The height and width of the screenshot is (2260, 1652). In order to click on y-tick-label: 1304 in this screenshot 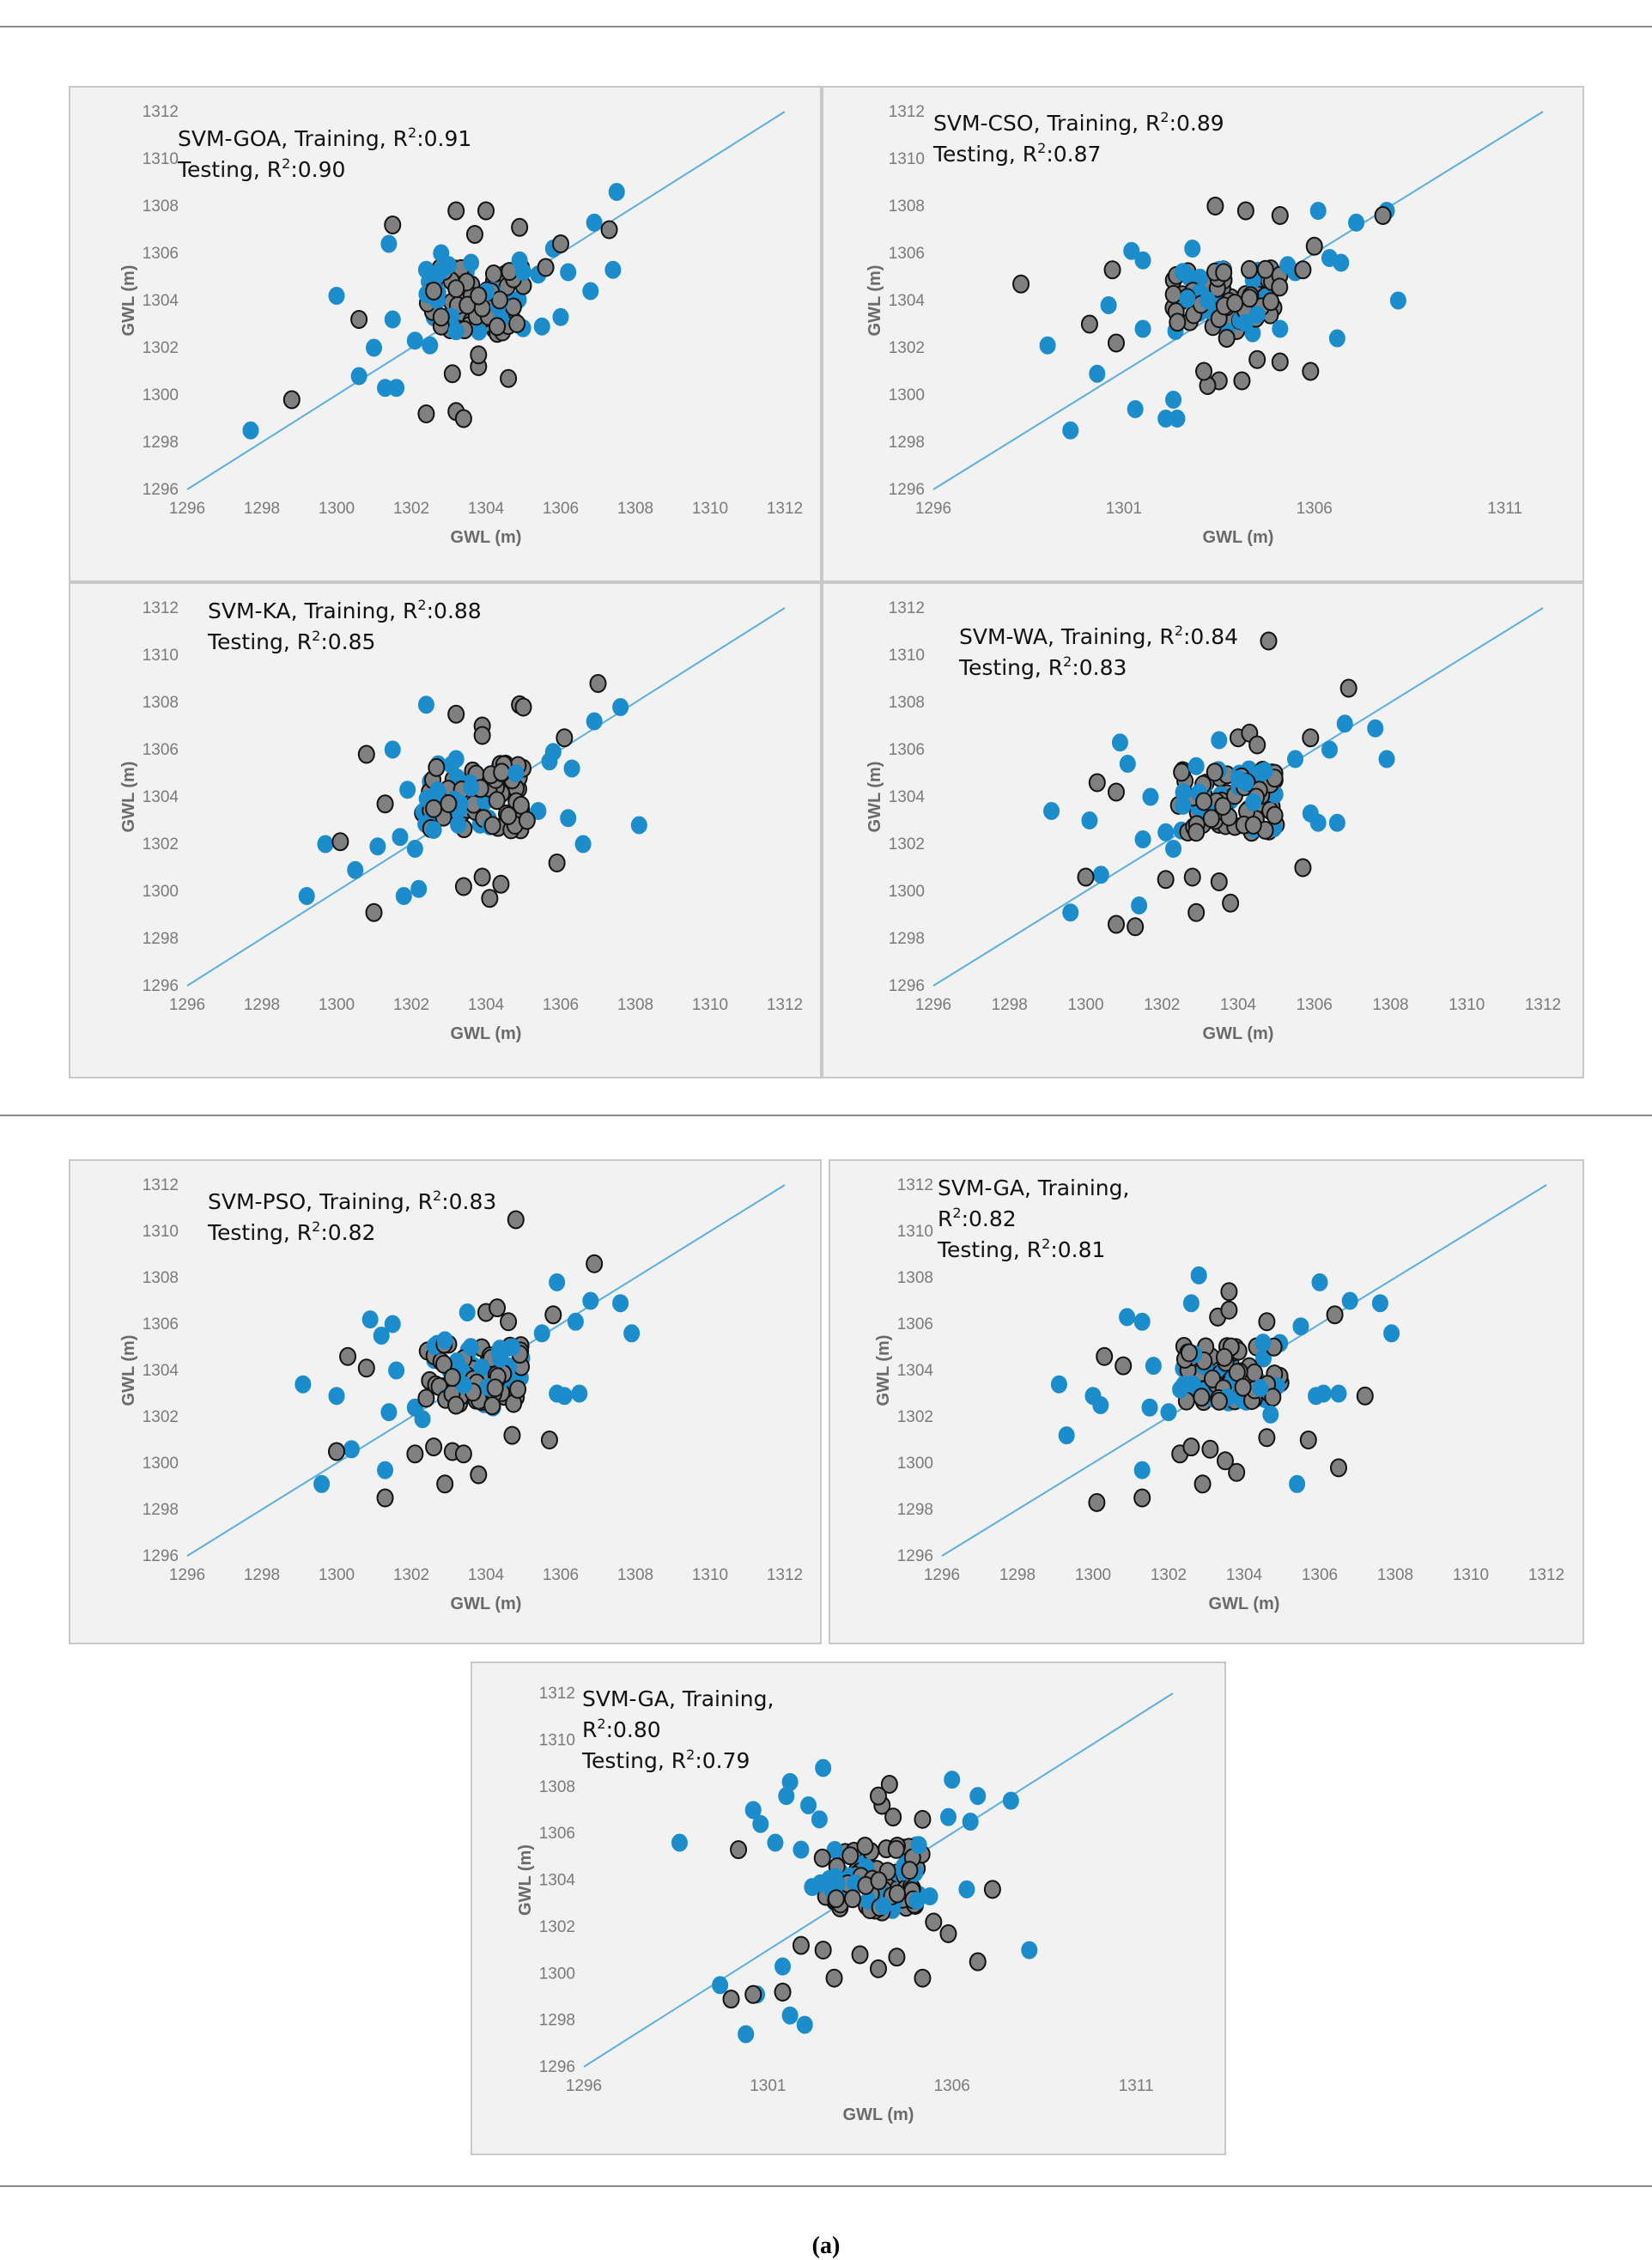, I will do `click(907, 797)`.